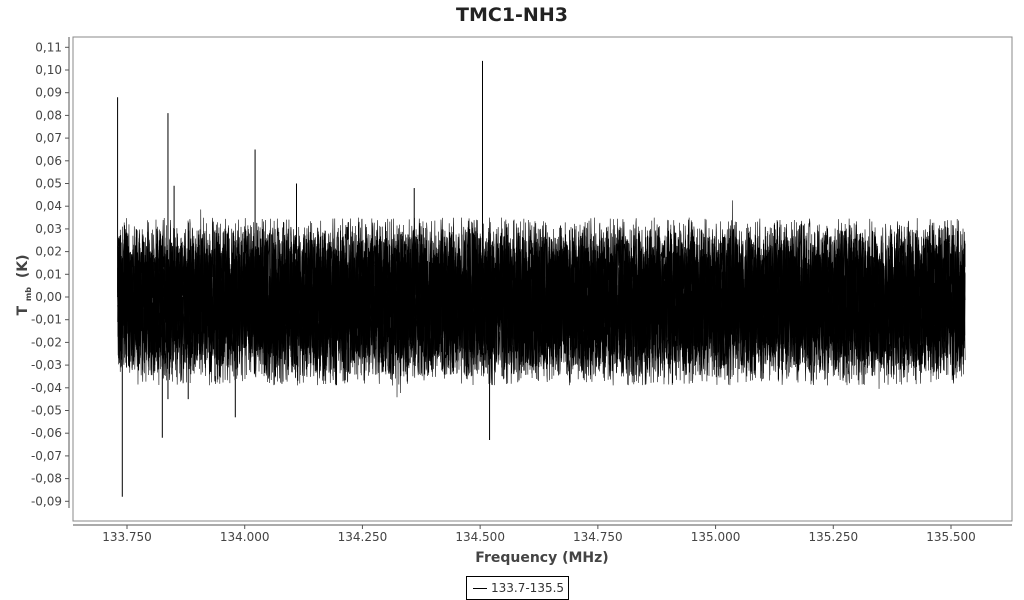 This screenshot has width=1024, height=600. I want to click on x-tick-label: 134.750, so click(598, 537).